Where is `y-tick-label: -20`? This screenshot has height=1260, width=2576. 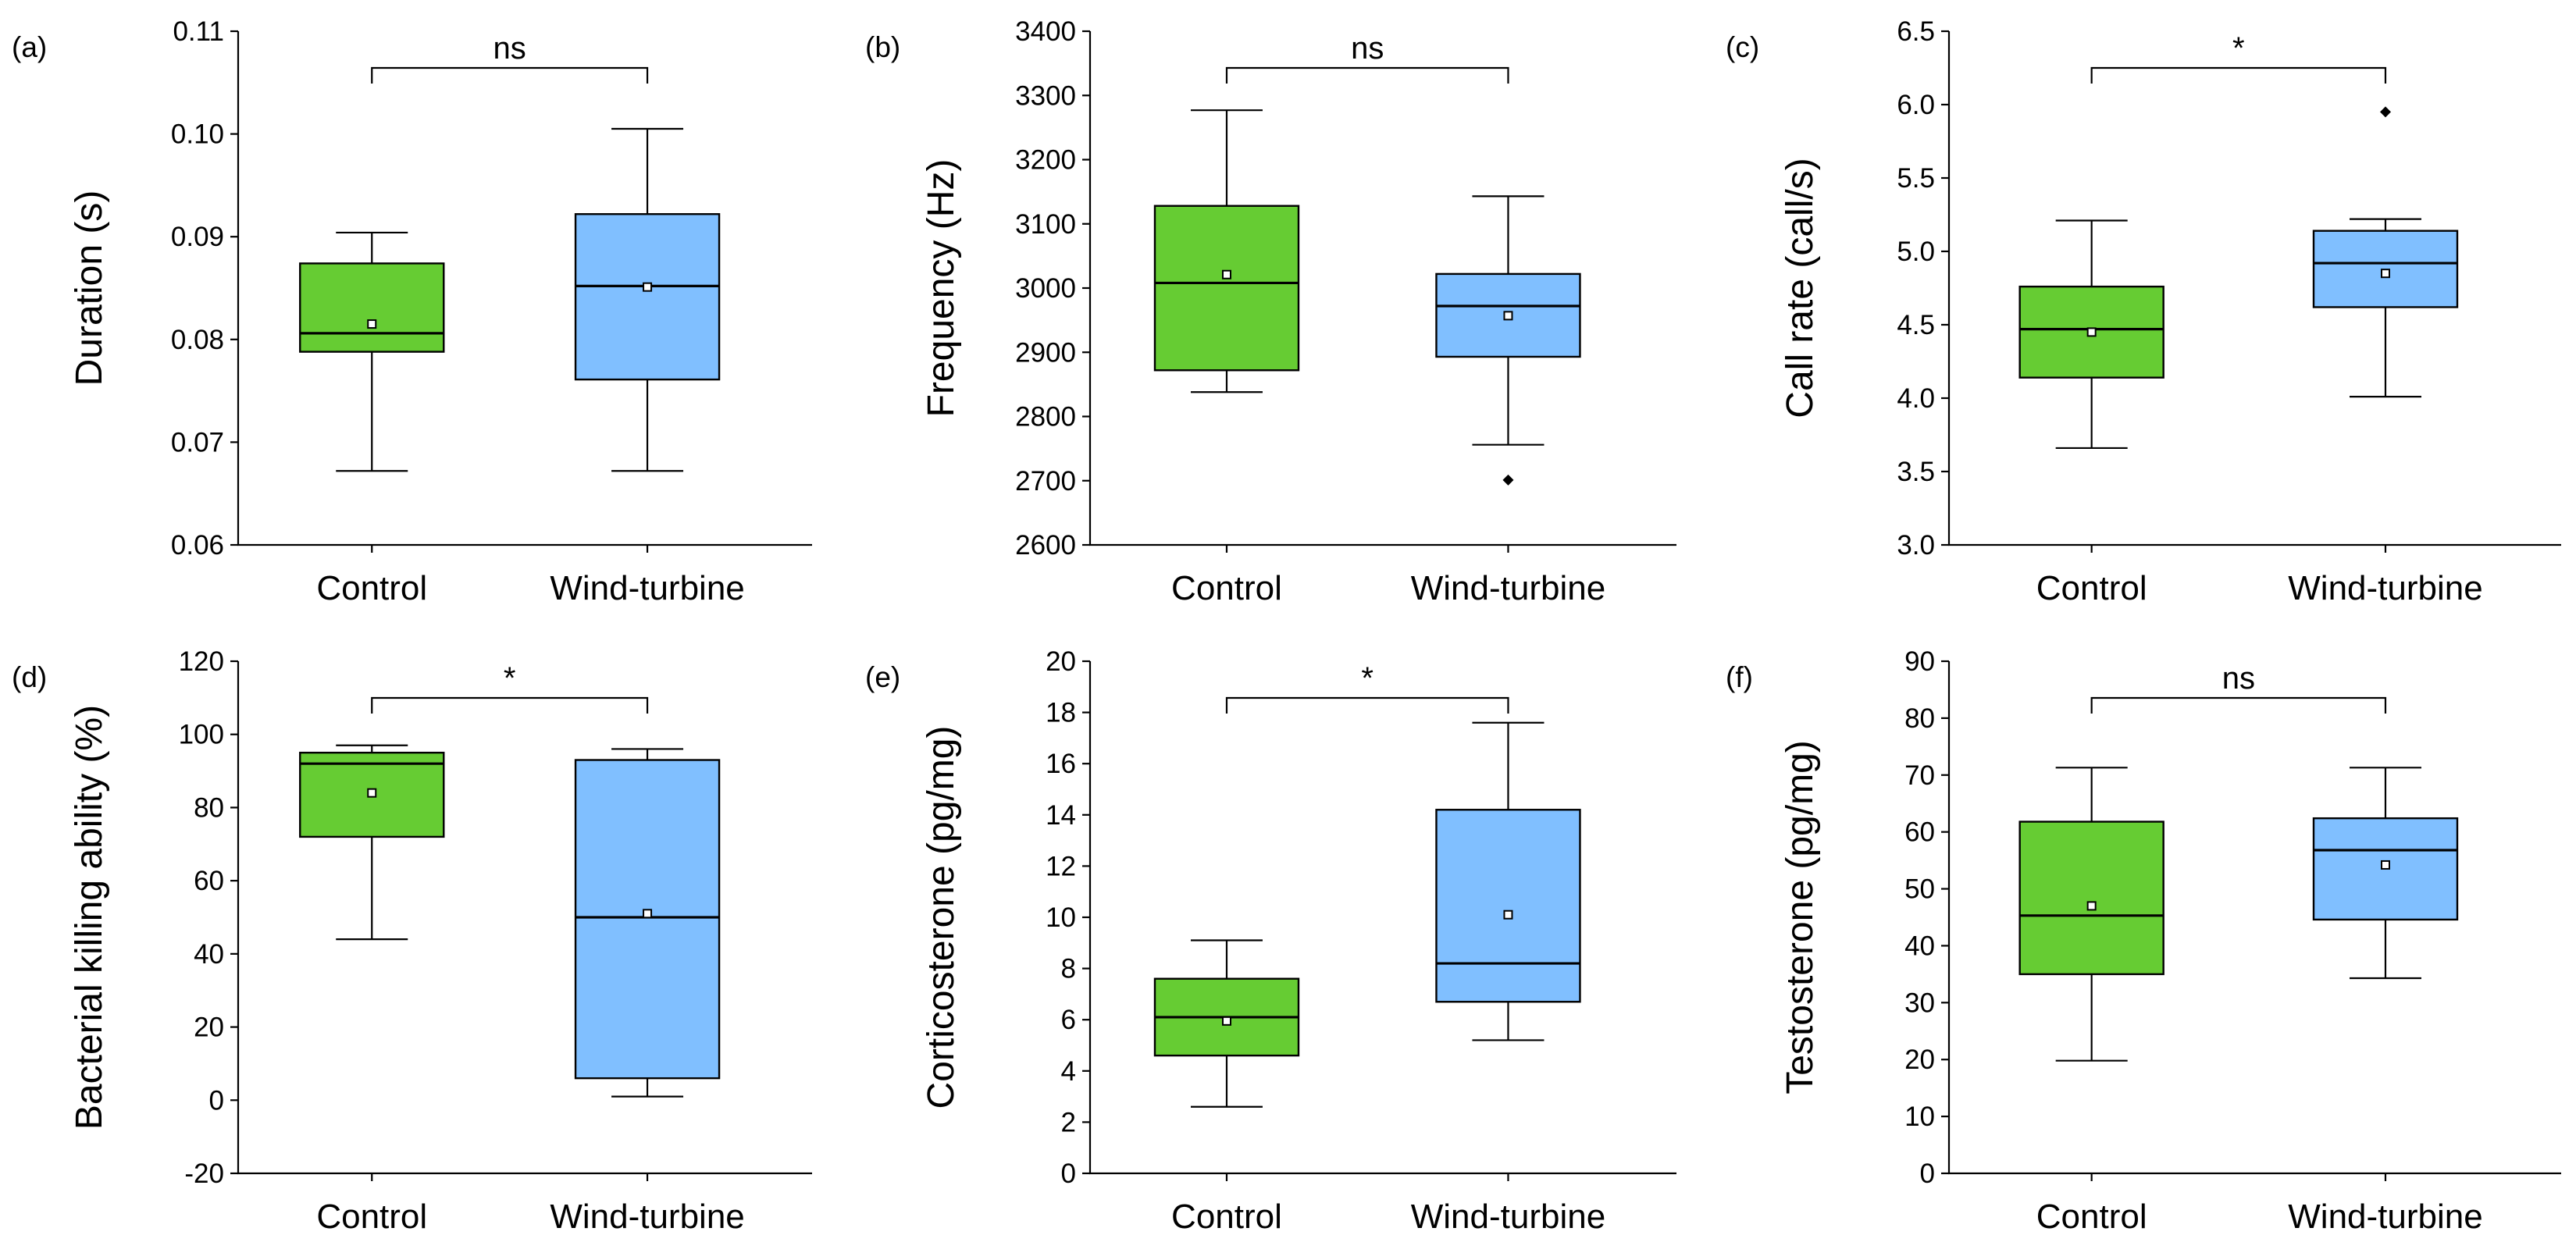
y-tick-label: -20 is located at coordinates (204, 1174).